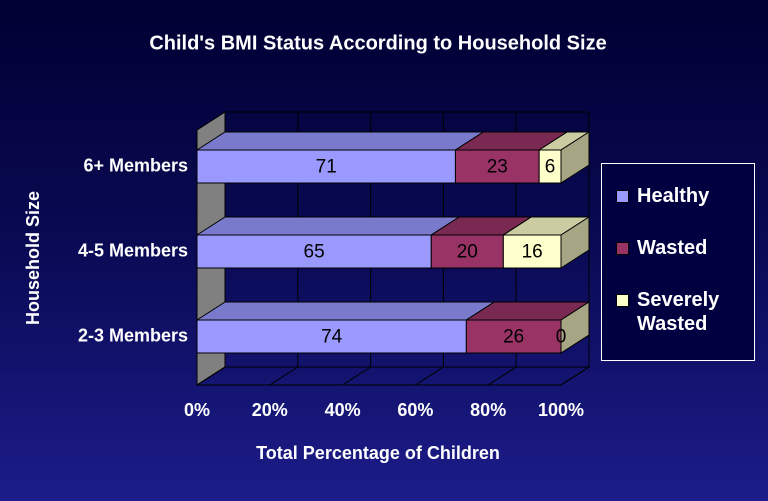 Image resolution: width=768 pixels, height=501 pixels. I want to click on x-tick-label: 0%, so click(197, 410).